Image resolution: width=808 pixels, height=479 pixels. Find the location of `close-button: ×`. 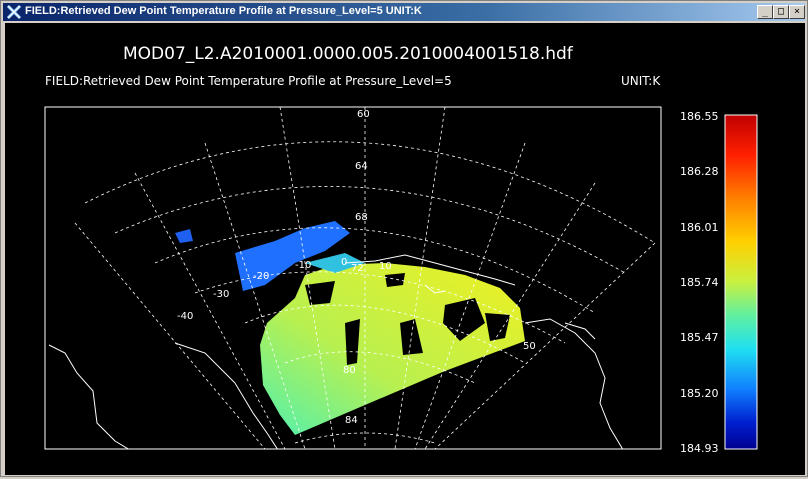

close-button: × is located at coordinates (797, 12).